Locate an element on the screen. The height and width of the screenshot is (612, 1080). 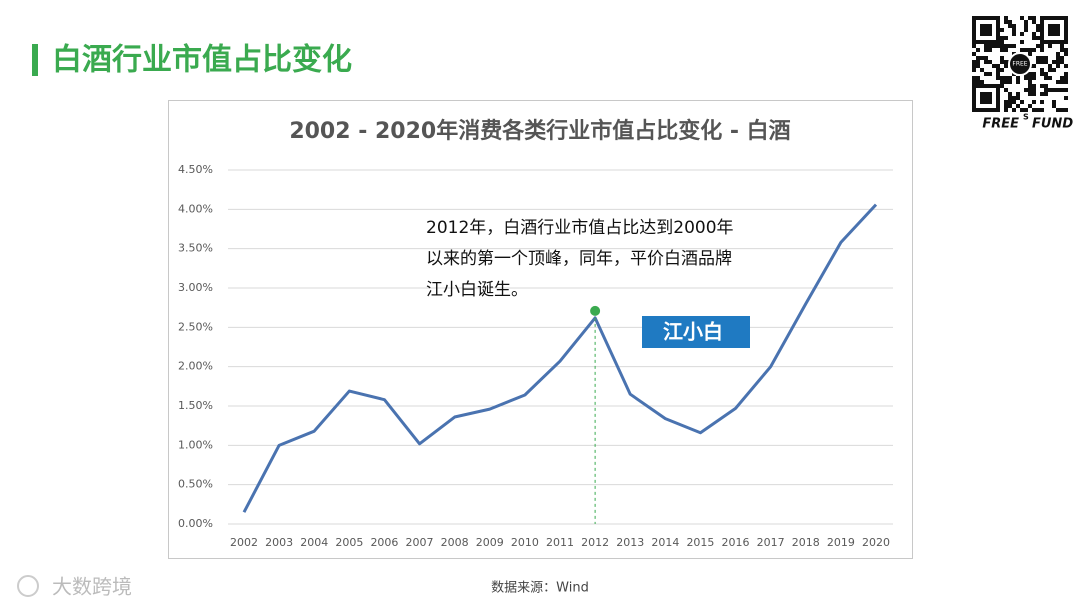
qr-finder-core is located at coordinates (1054, 30).